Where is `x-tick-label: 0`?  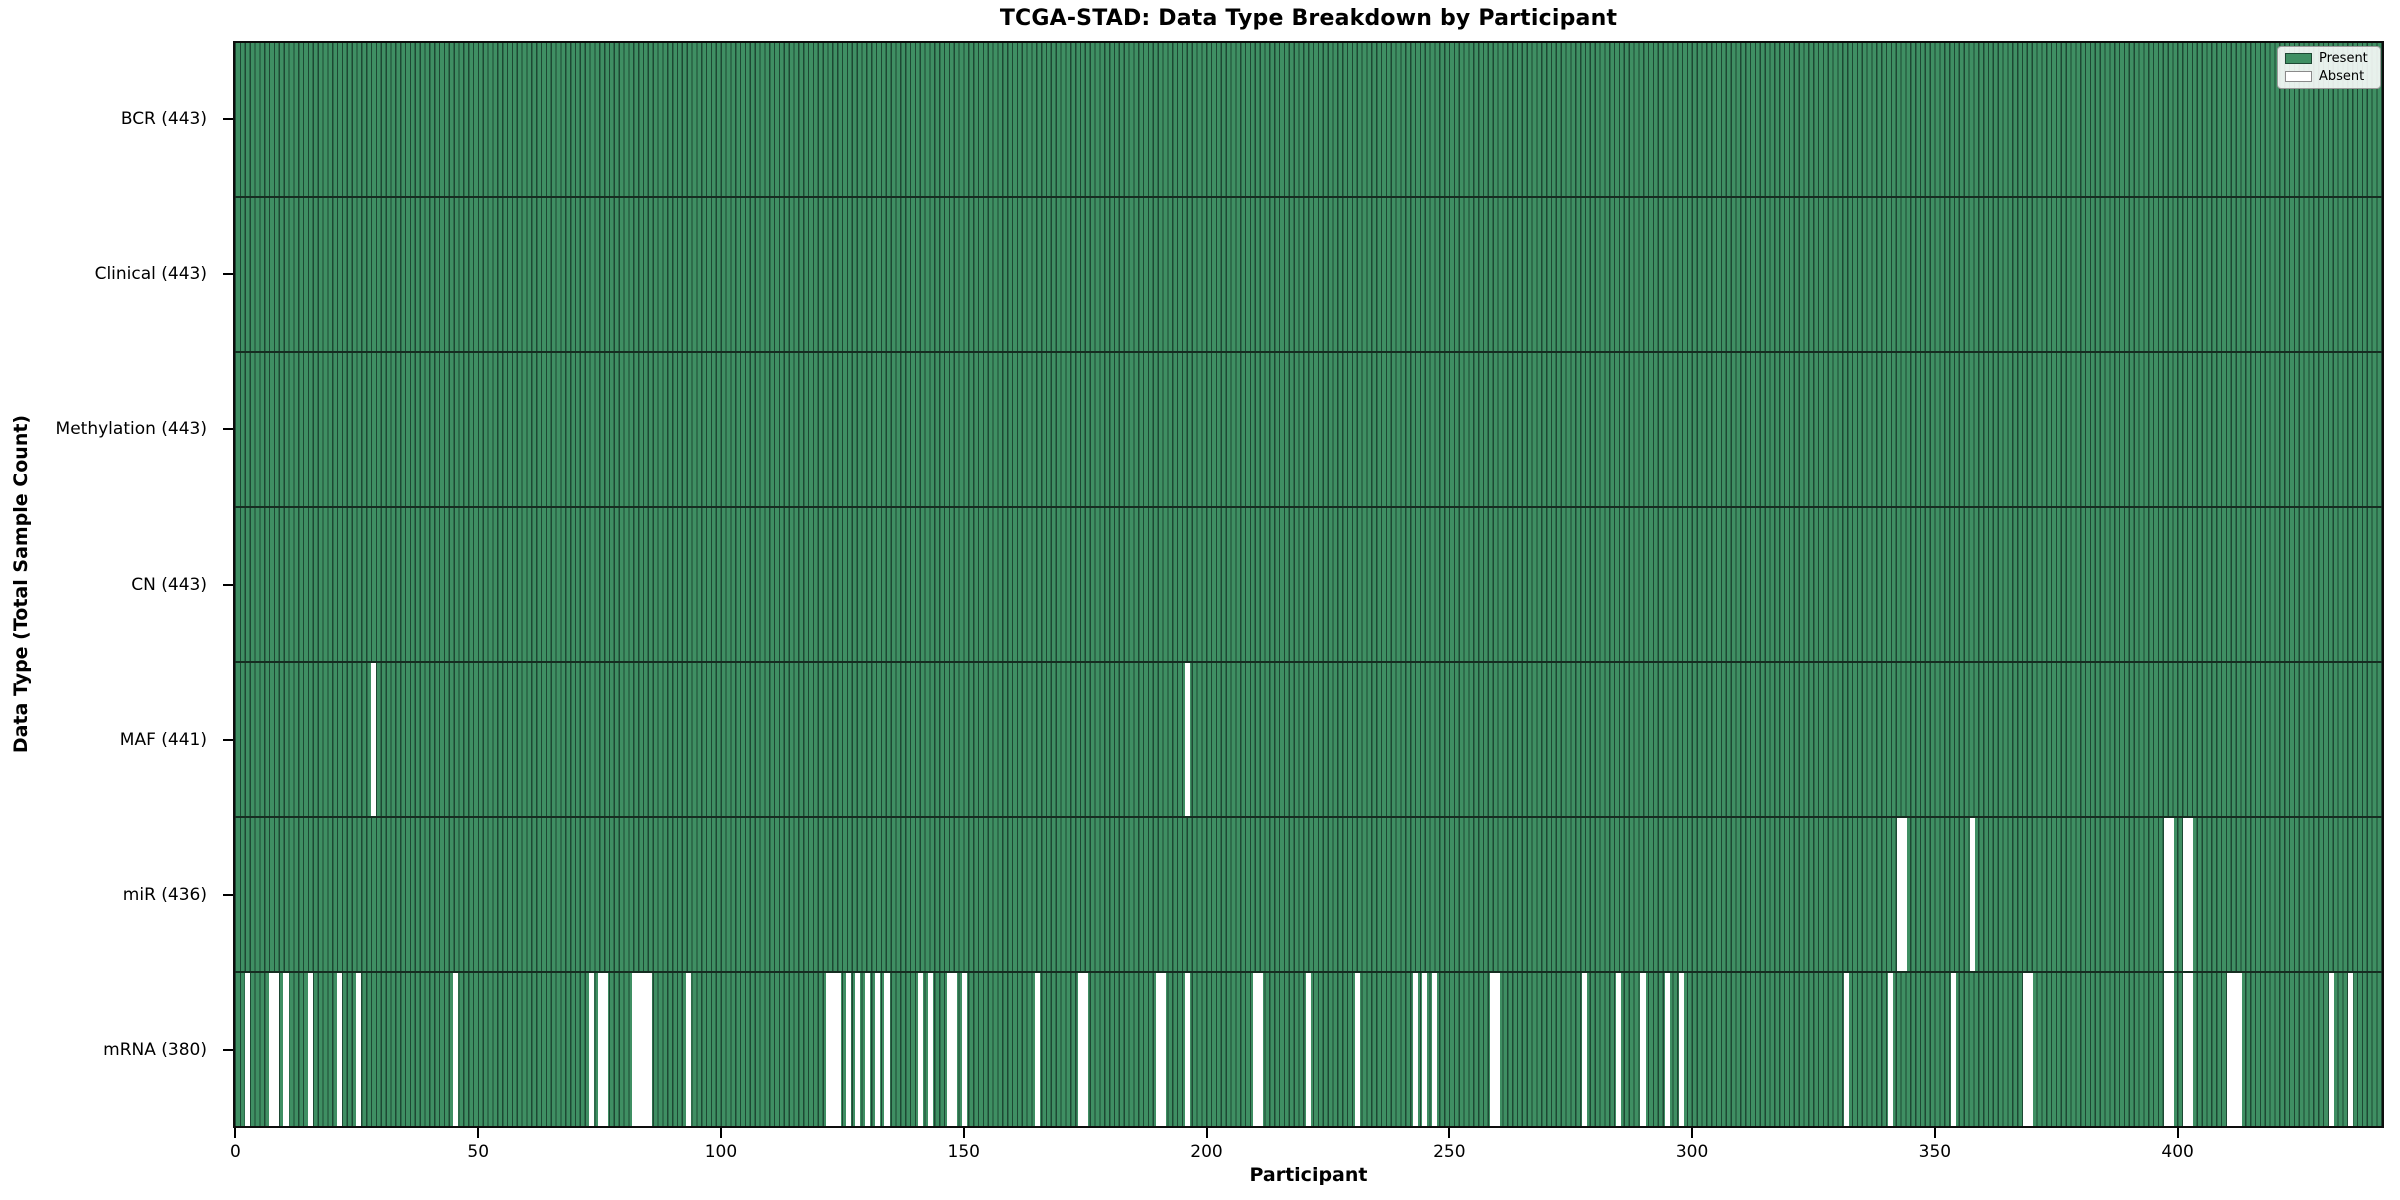
x-tick-label: 0 is located at coordinates (235, 1152).